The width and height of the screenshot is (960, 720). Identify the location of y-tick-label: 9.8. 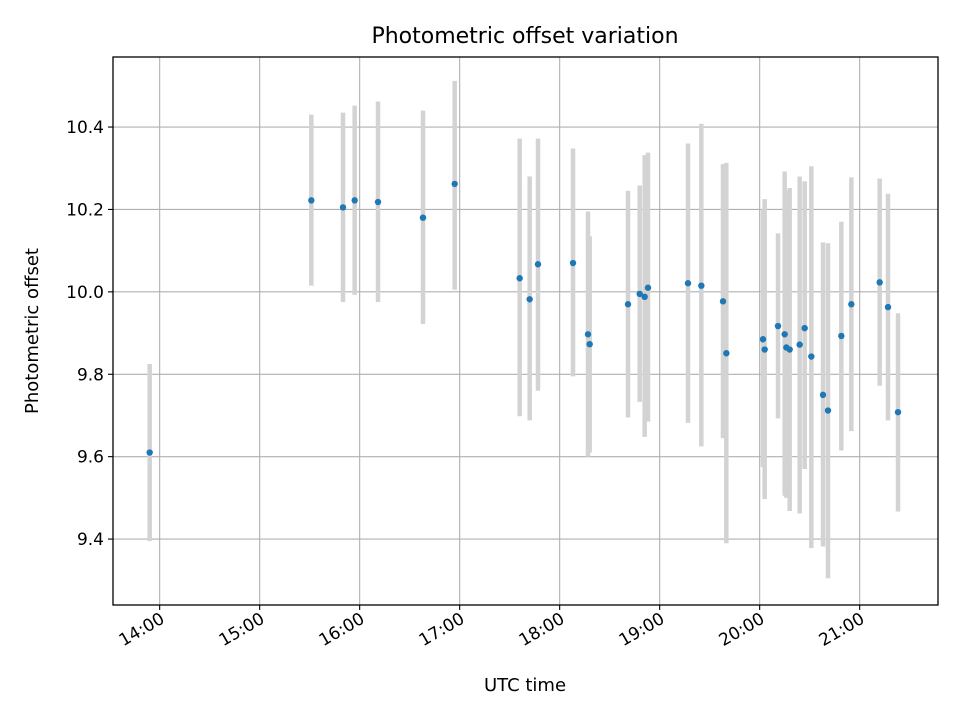
(90, 375).